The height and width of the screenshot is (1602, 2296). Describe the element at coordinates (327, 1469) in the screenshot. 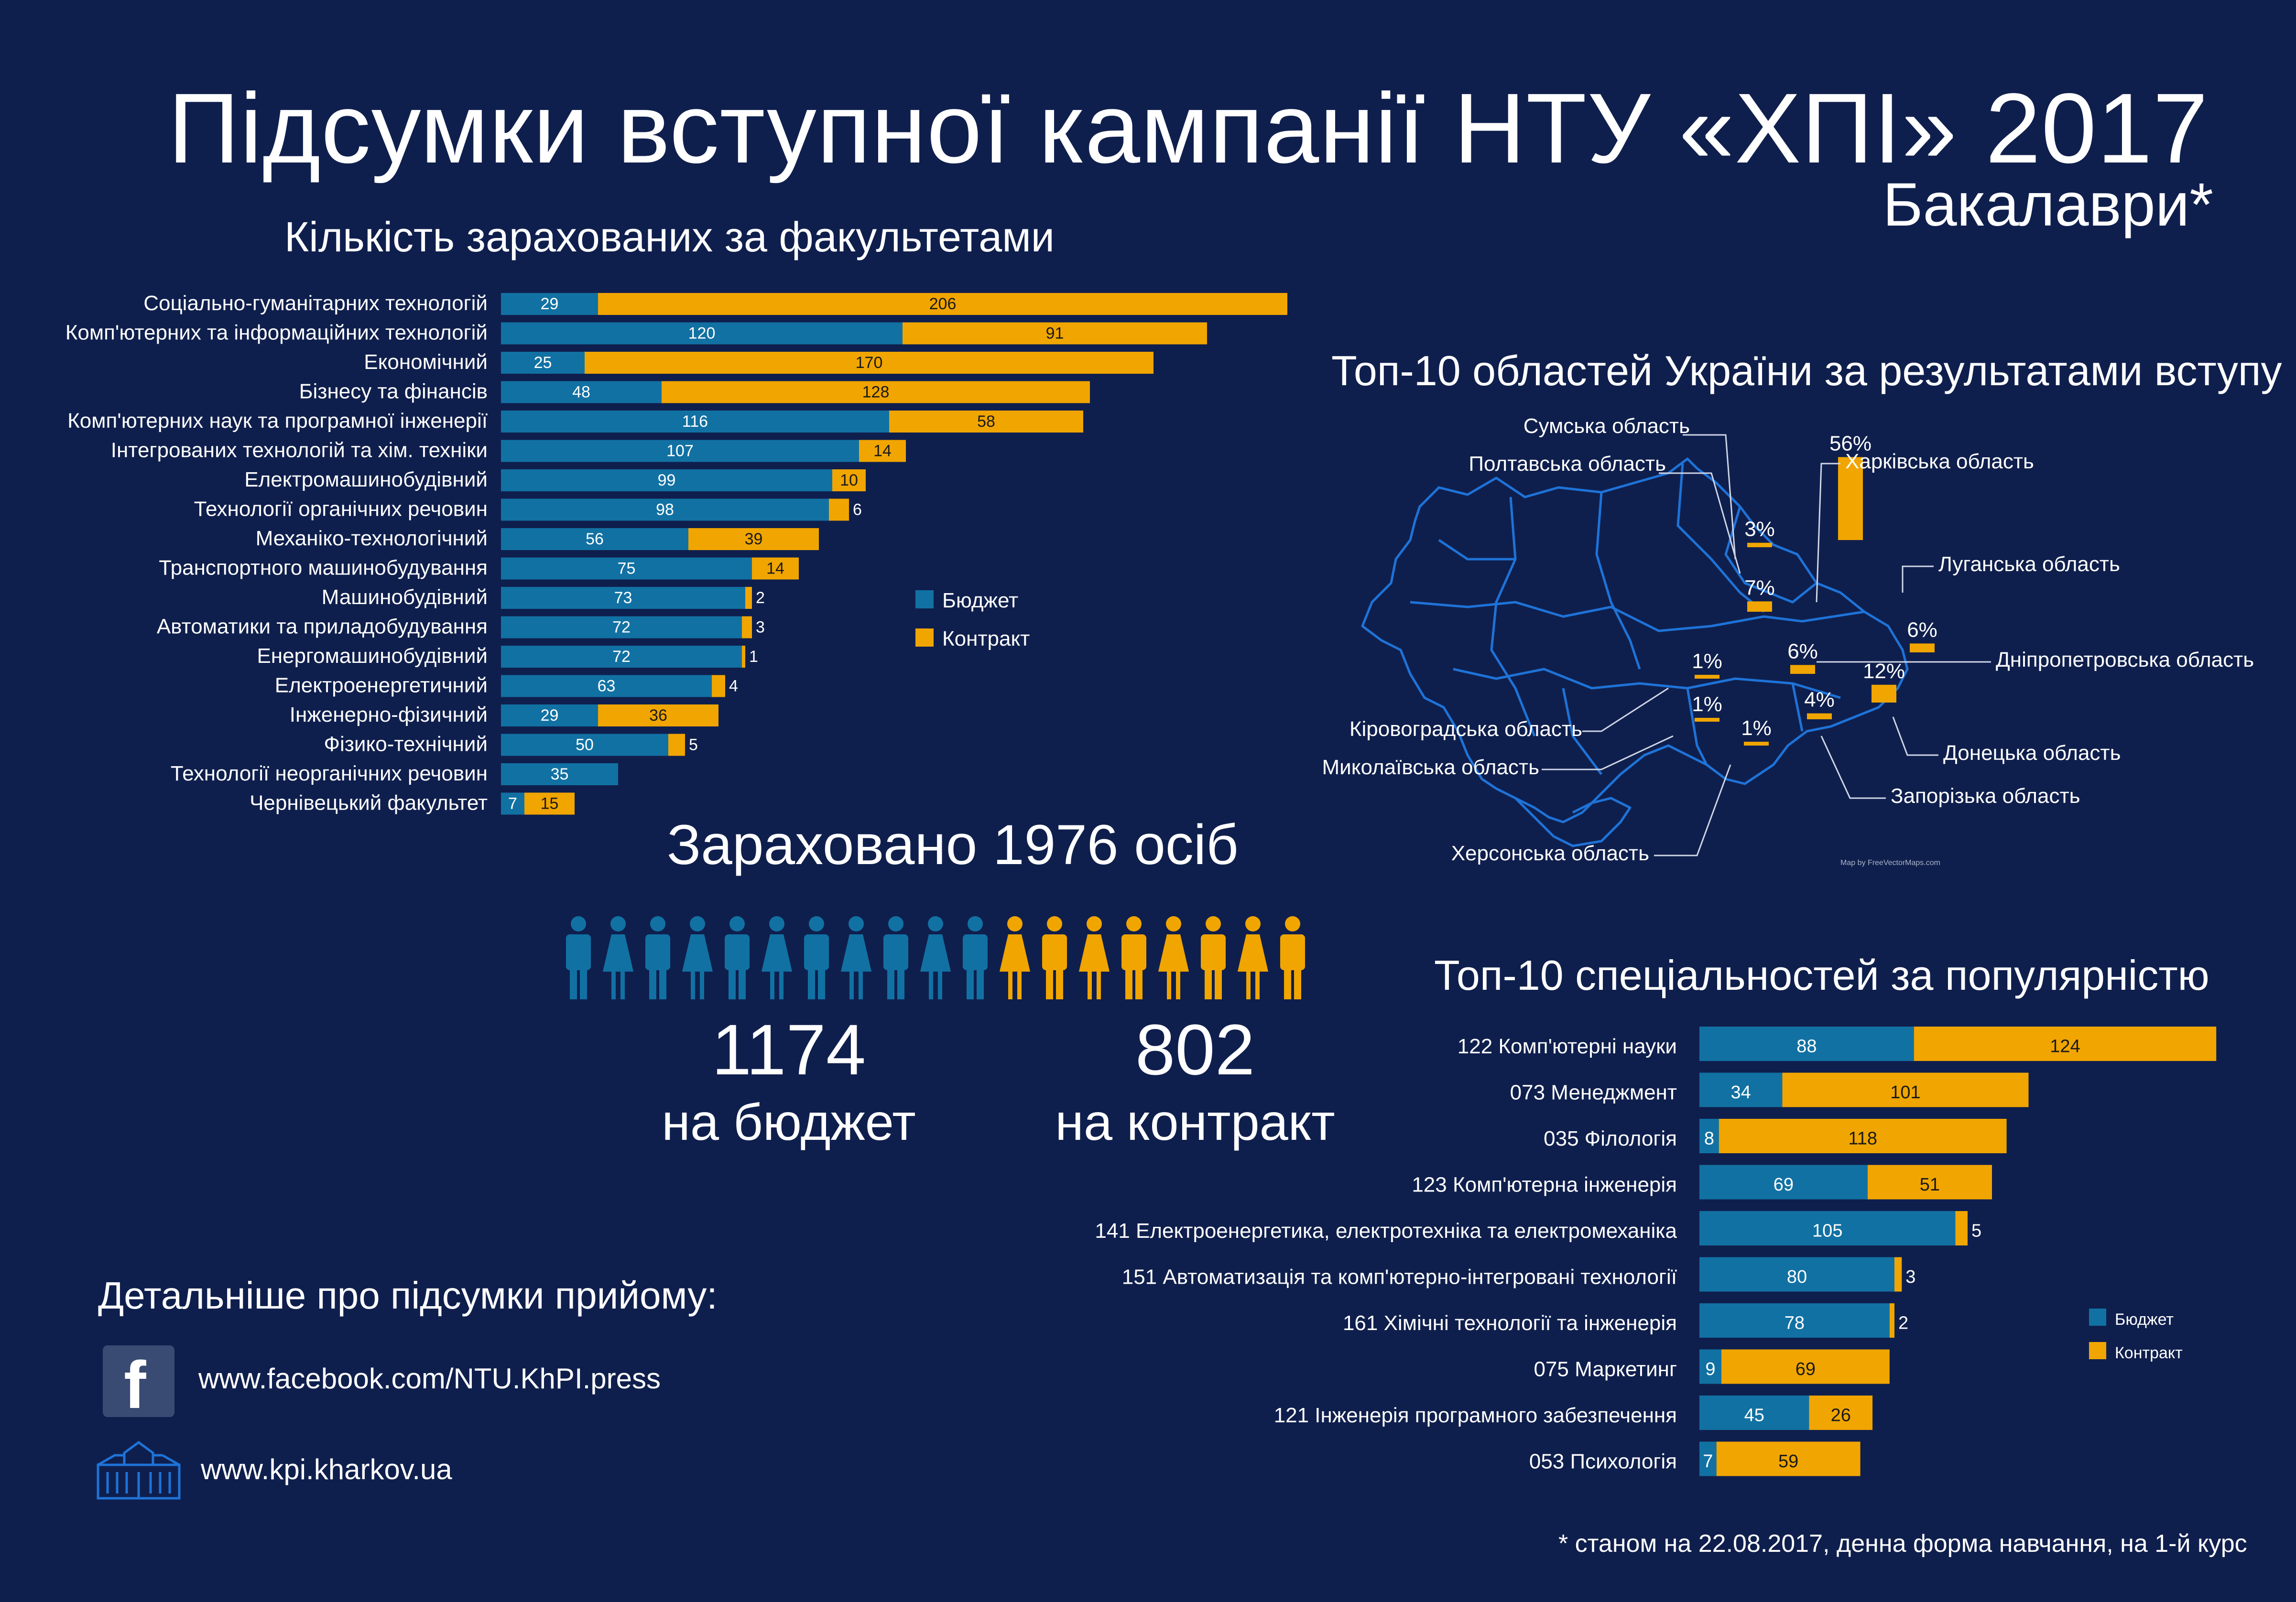

I see `site-link: www.kpi.kharkov.ua` at that location.